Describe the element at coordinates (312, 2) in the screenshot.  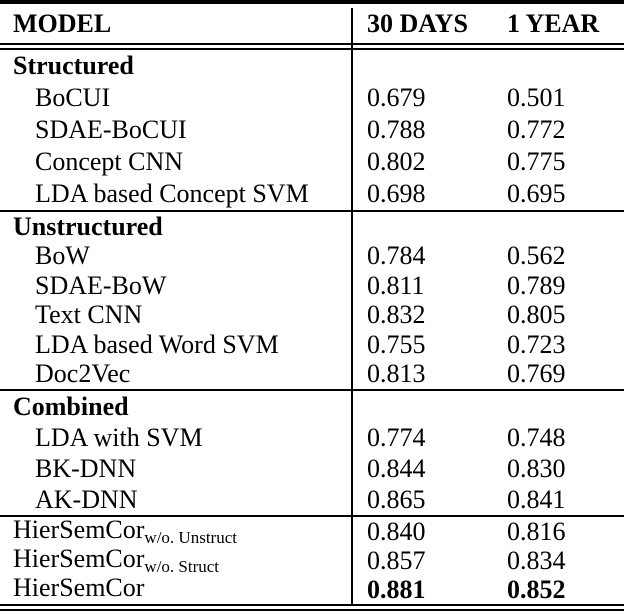
I see `top-rule` at that location.